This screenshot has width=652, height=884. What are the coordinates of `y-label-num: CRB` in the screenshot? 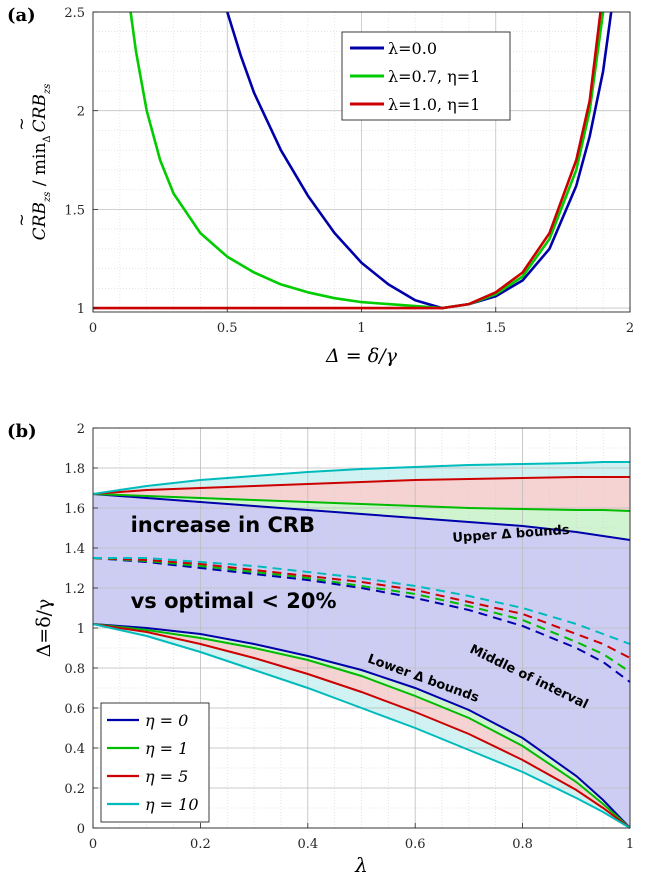 It's located at (40, 221).